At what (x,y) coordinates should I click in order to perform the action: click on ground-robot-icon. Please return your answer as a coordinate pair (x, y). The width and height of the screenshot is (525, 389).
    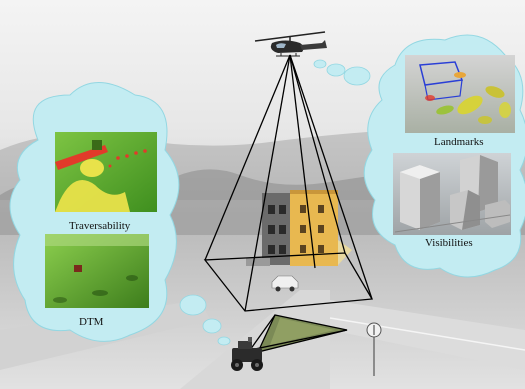
    Looking at the image, I should click on (247, 354).